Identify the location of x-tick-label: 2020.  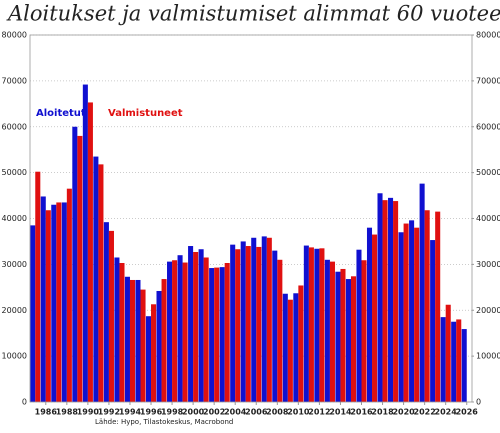
(403, 412).